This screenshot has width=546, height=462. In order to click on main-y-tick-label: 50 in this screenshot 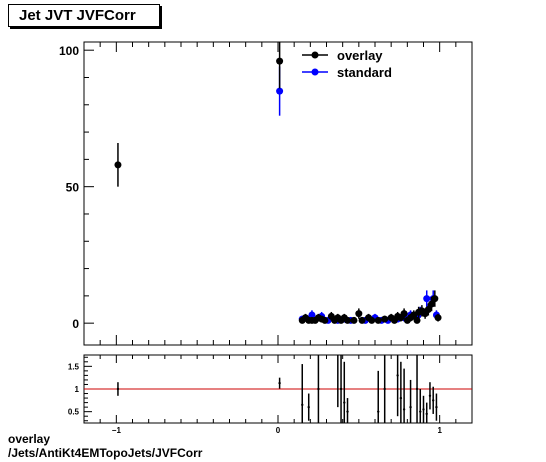, I will do `click(73, 188)`.